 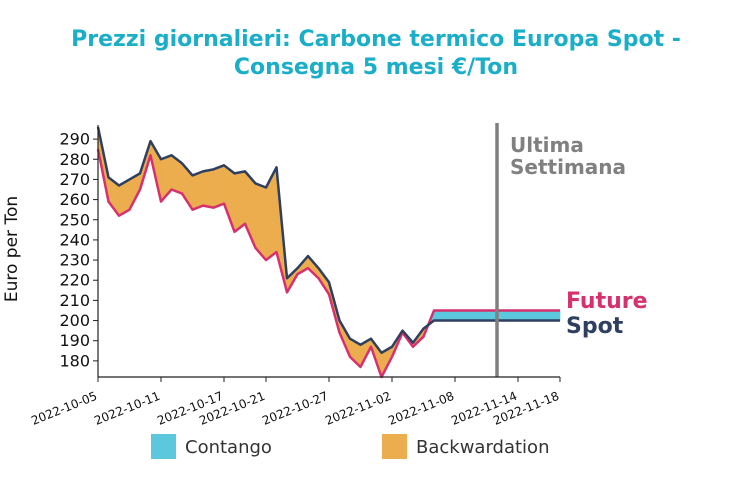 What do you see at coordinates (163, 446) in the screenshot?
I see `legend-swatch-contango` at bounding box center [163, 446].